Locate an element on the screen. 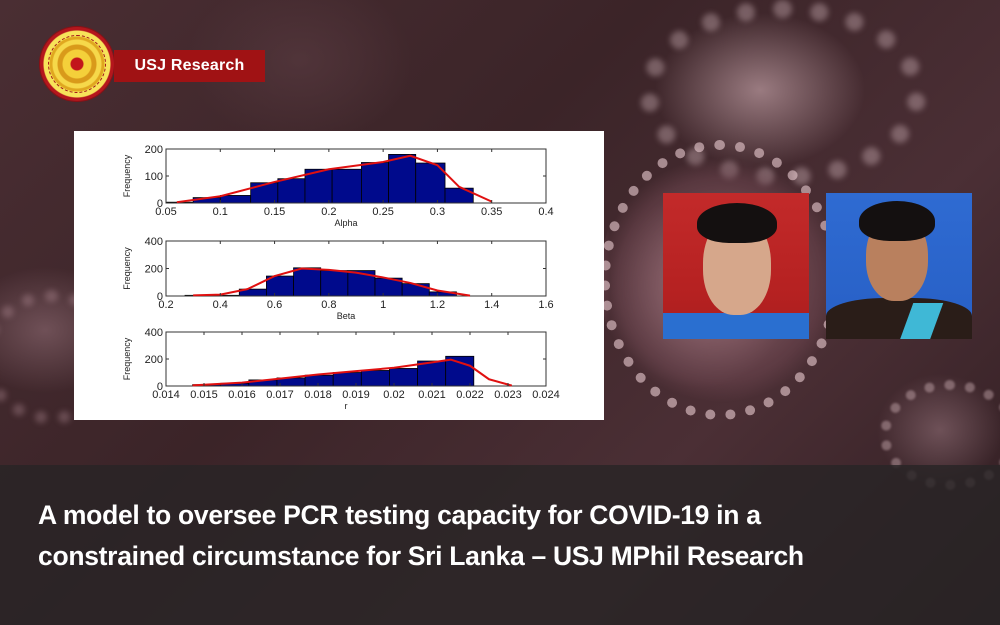  x-tick-label: 0.1 is located at coordinates (220, 212).